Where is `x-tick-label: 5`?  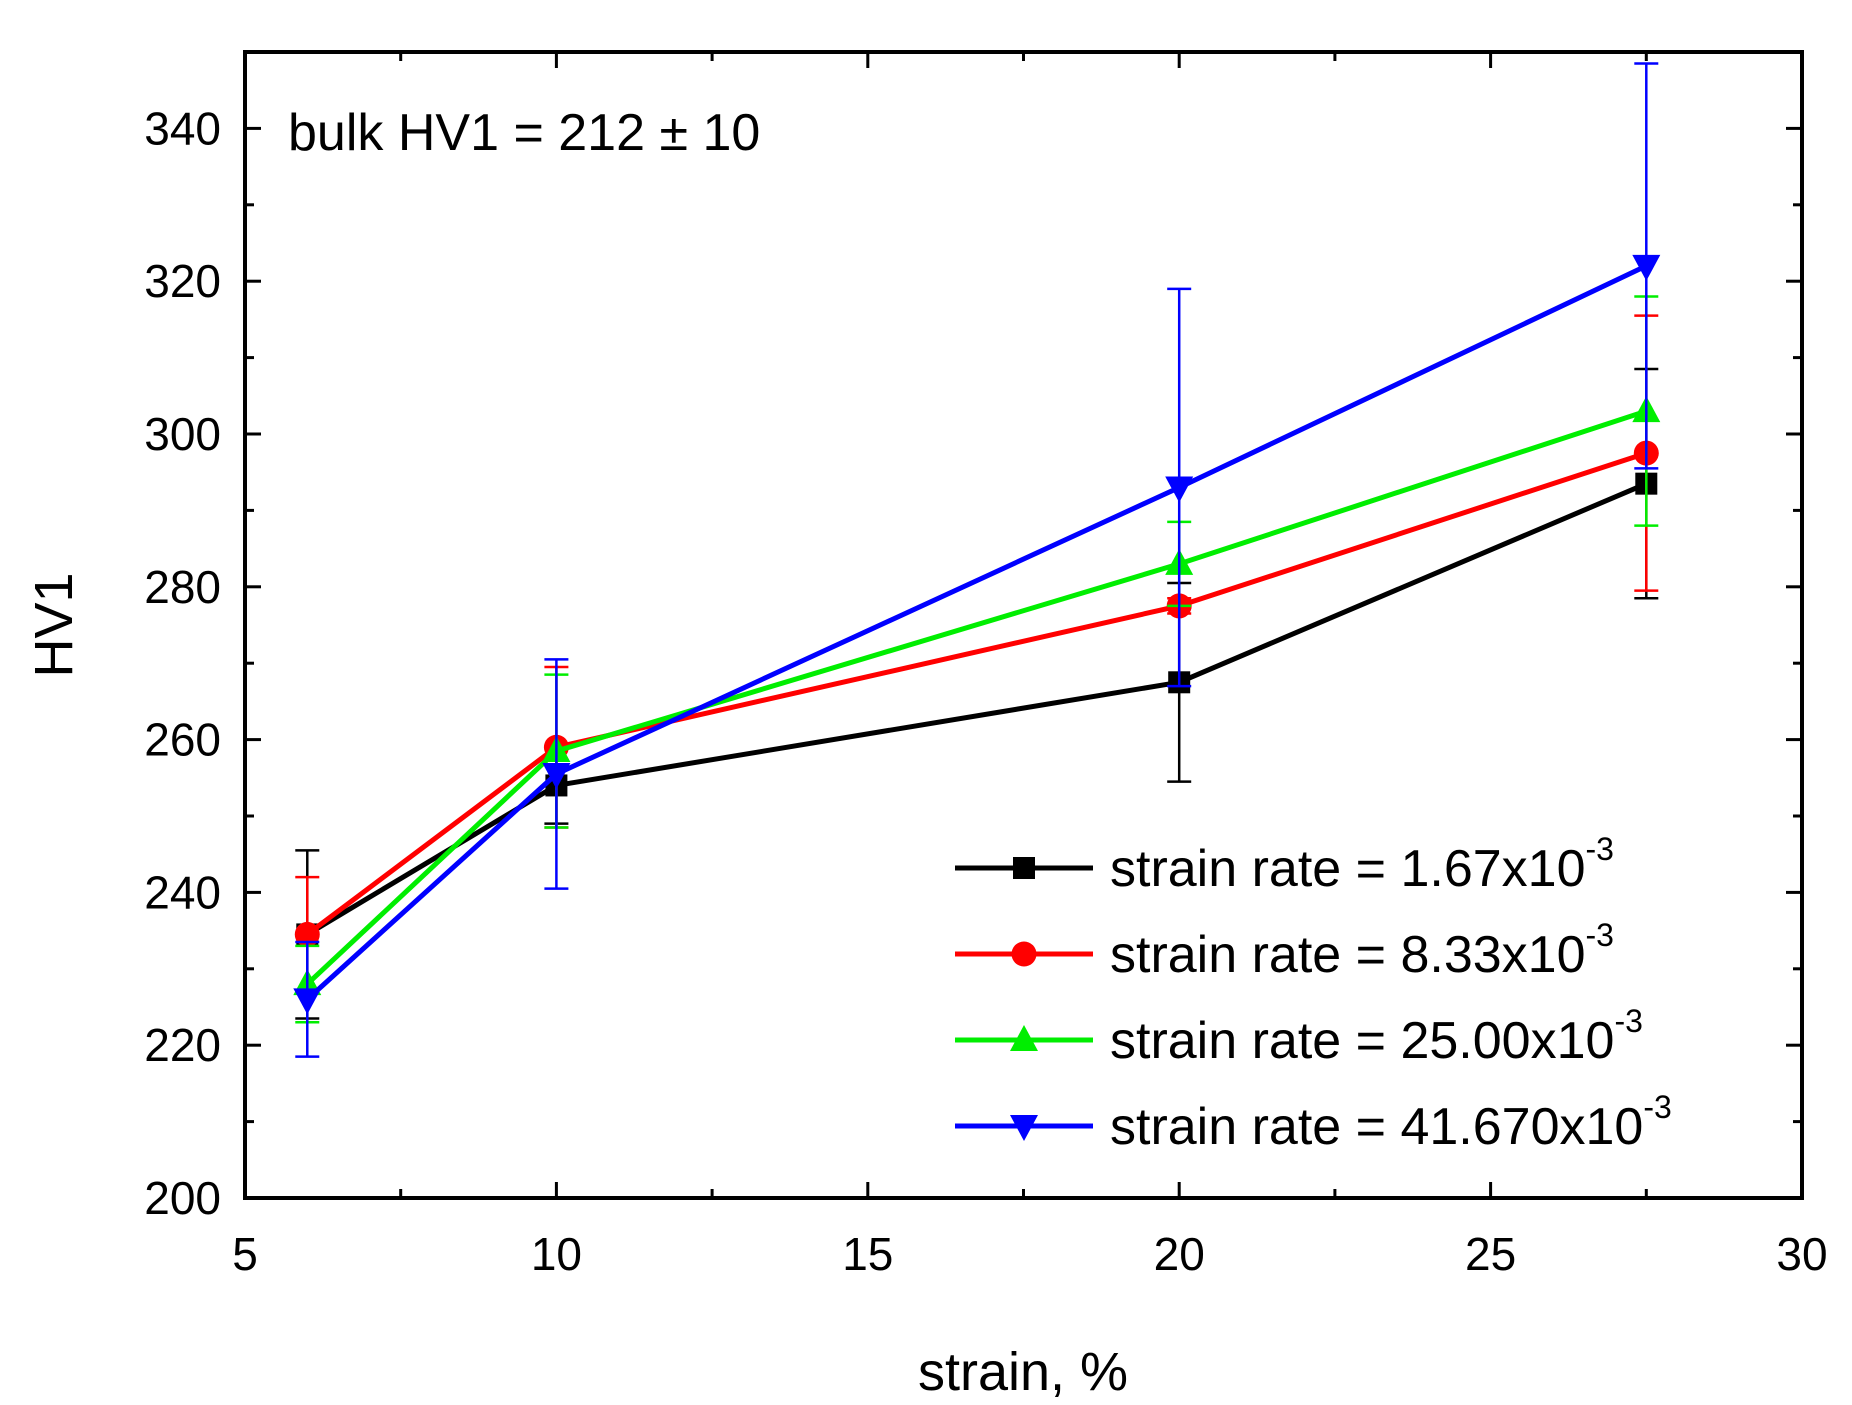
x-tick-label: 5 is located at coordinates (245, 1254).